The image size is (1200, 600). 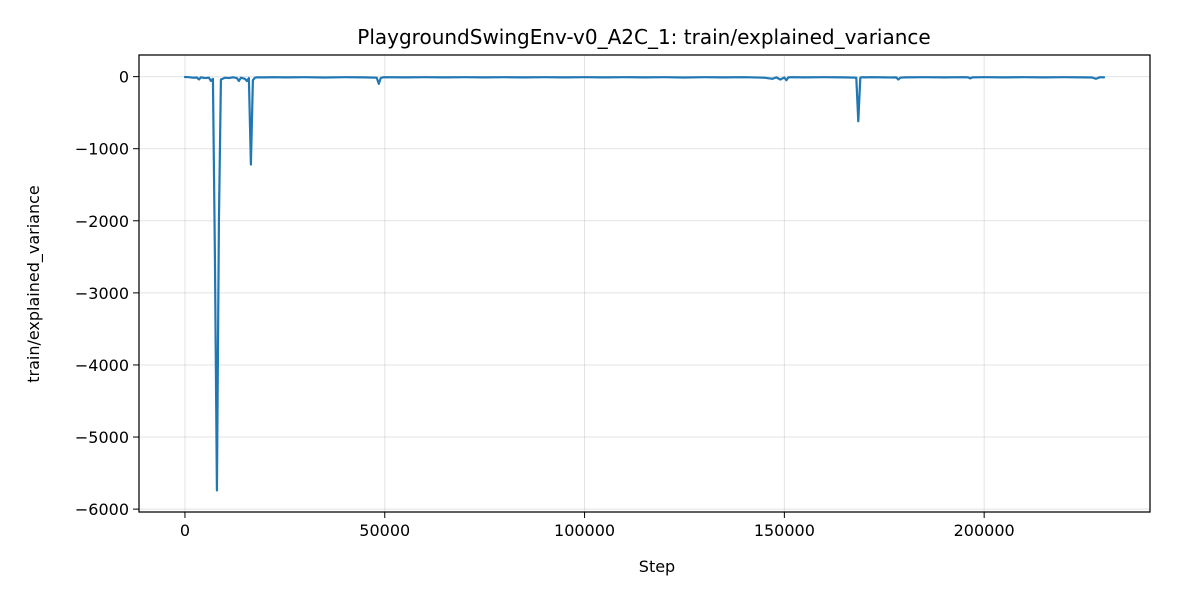 What do you see at coordinates (984, 530) in the screenshot?
I see `x-tick-label: 200000` at bounding box center [984, 530].